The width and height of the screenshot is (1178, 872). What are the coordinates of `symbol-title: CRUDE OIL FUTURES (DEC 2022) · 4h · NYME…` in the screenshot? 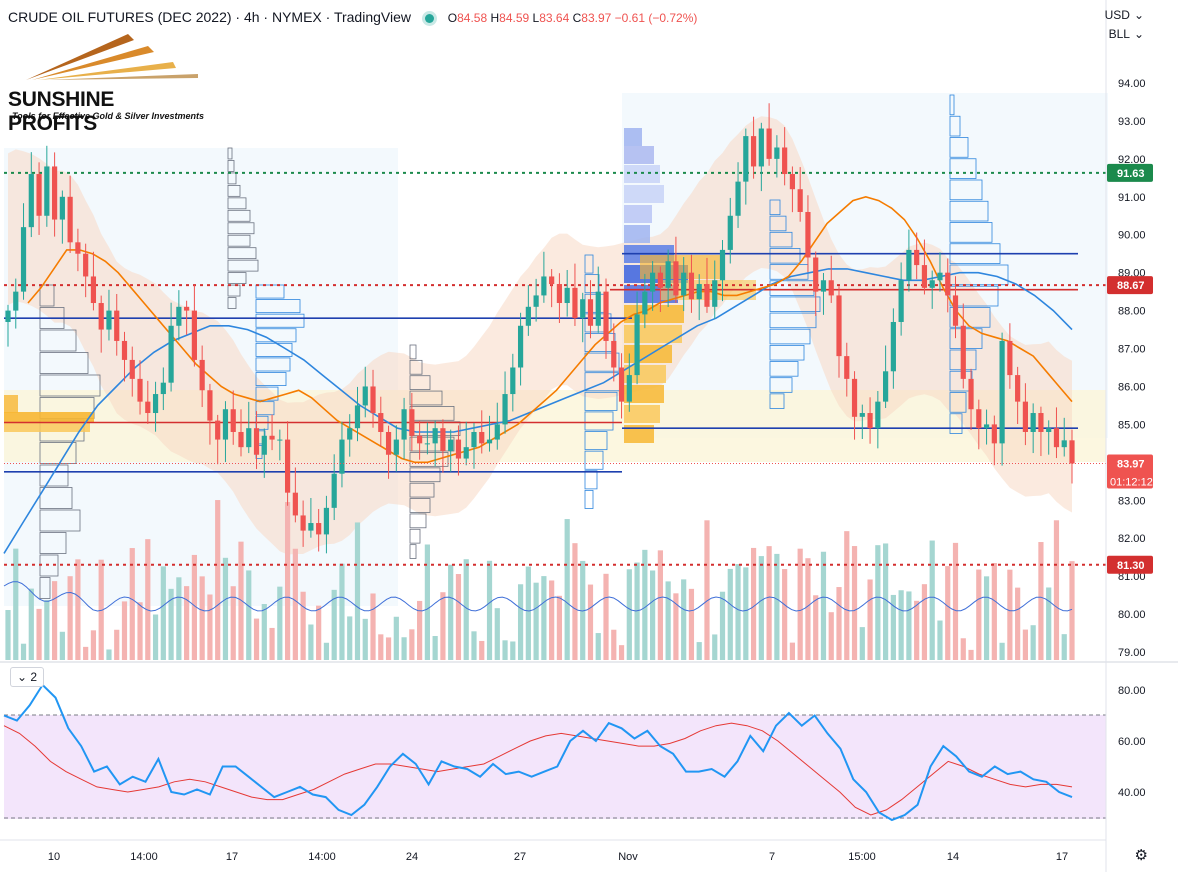 It's located at (209, 17).